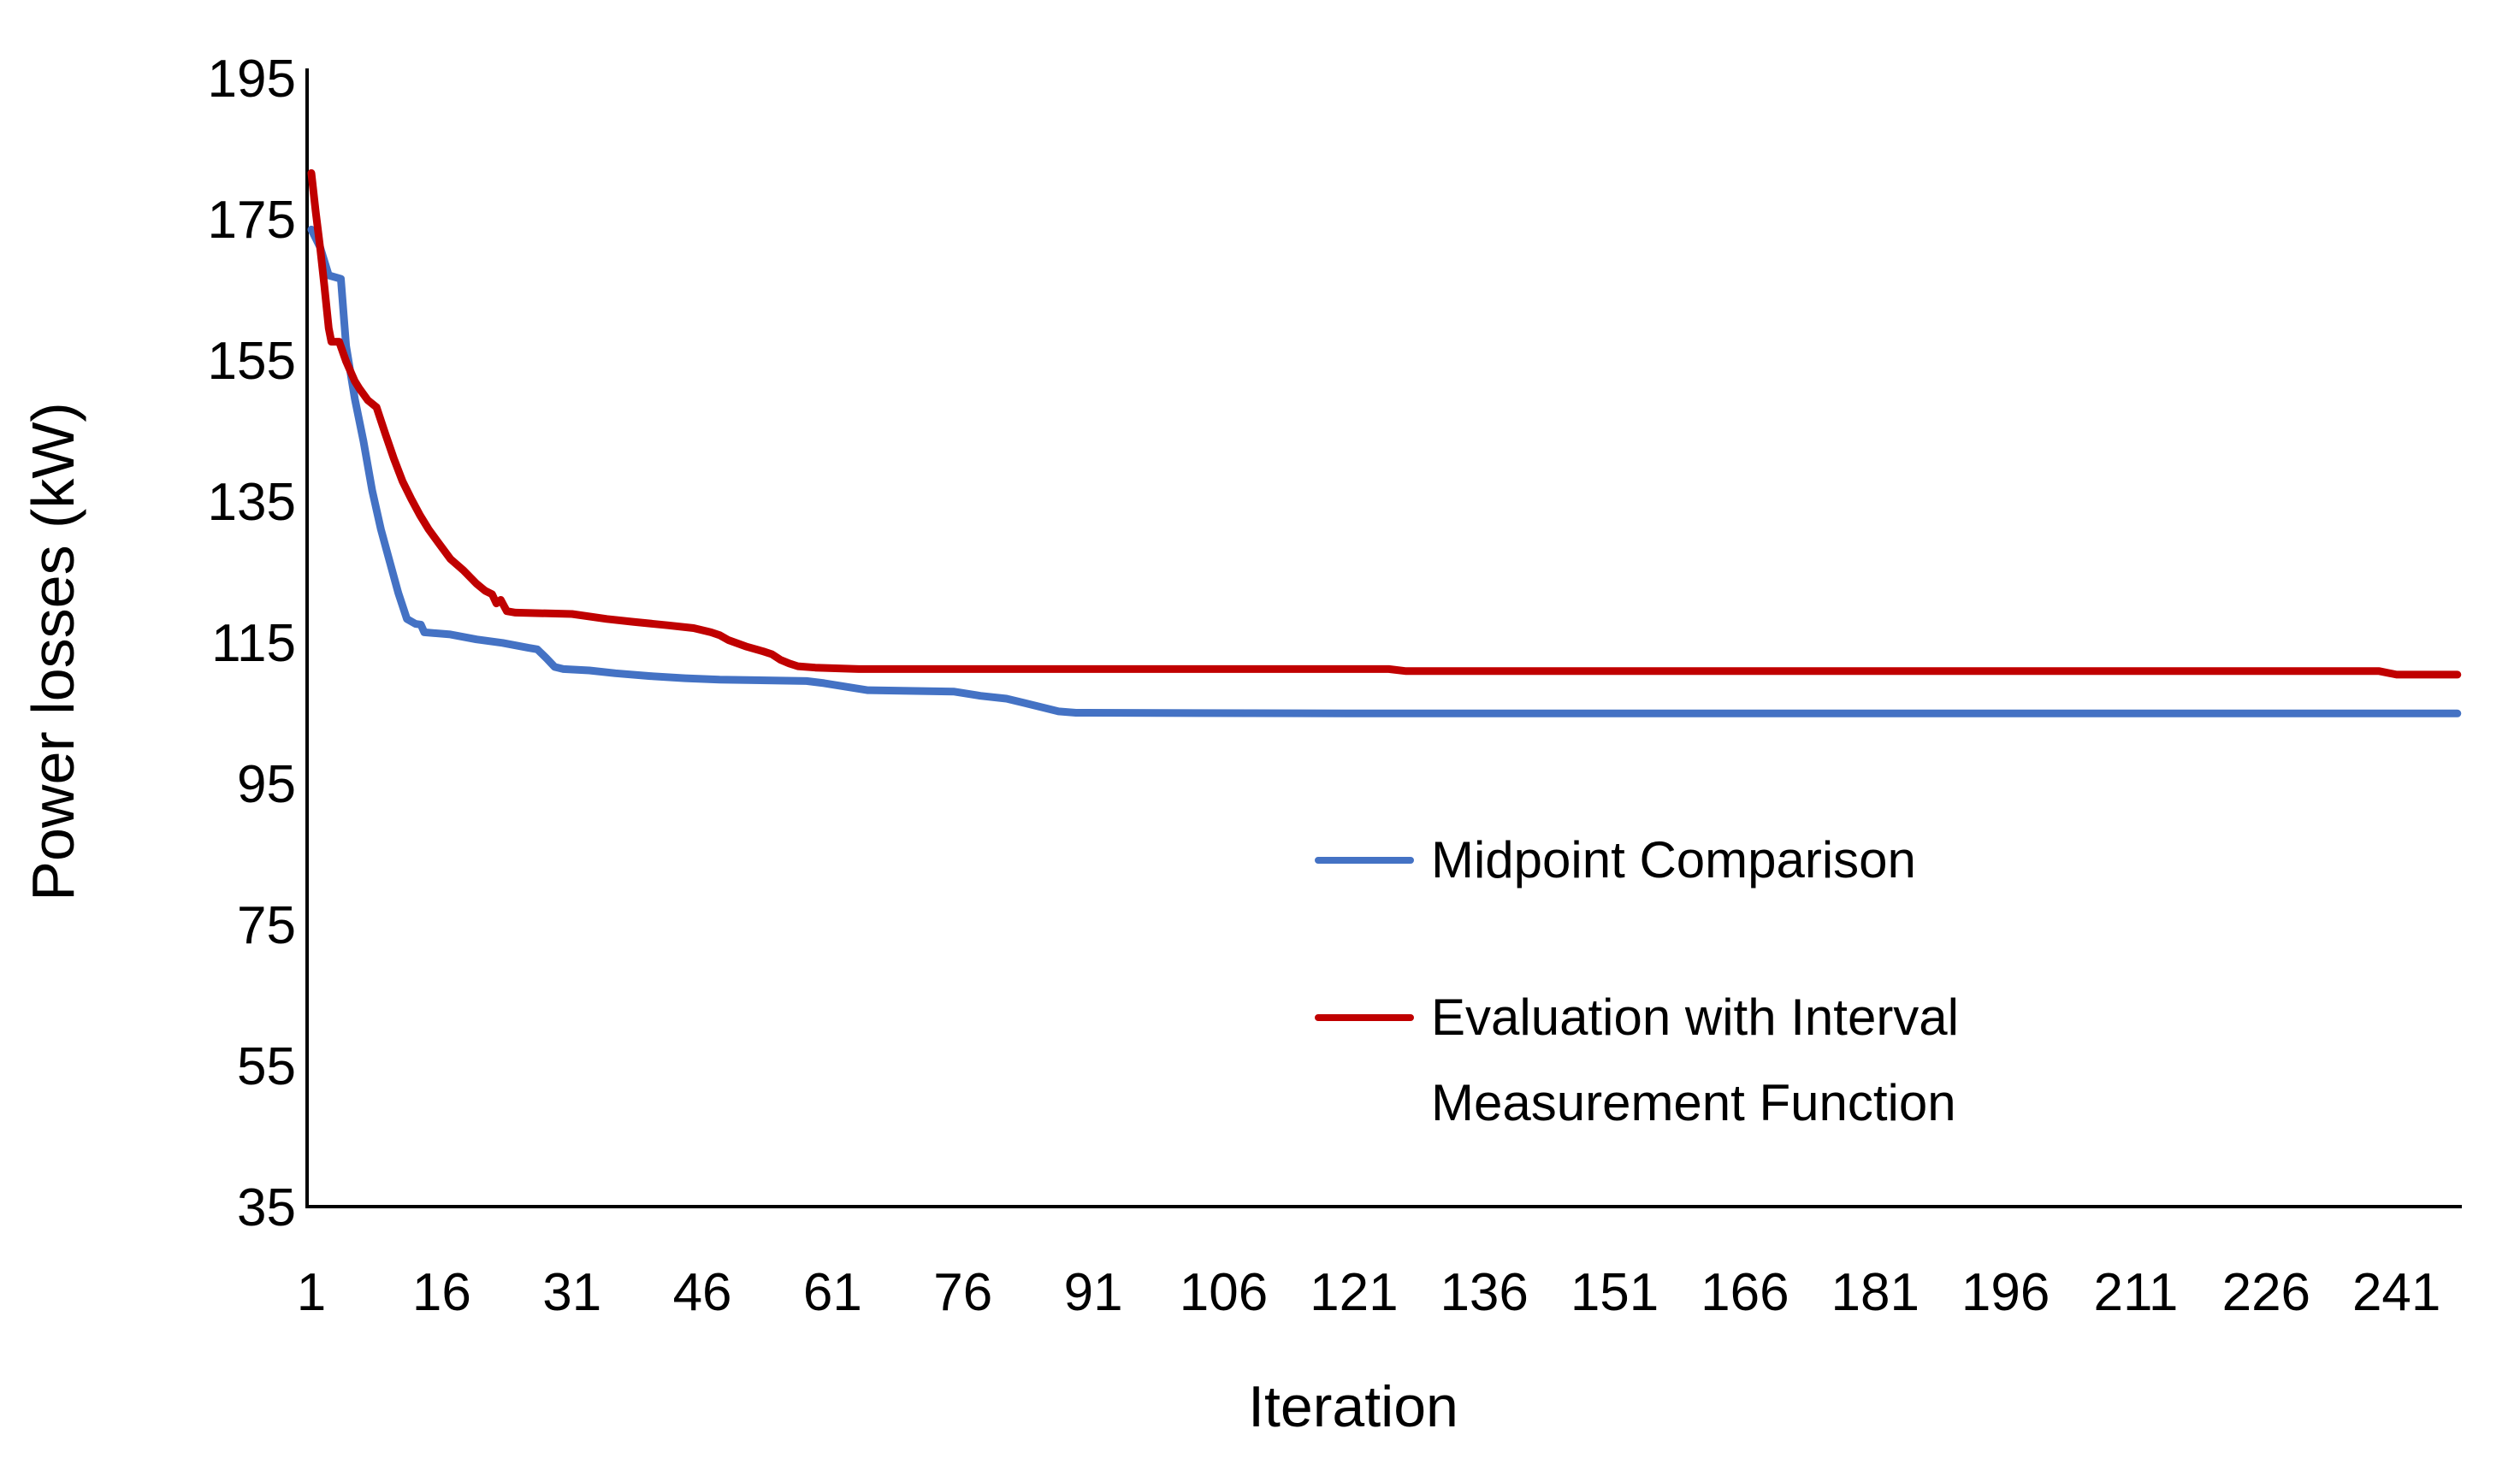  Describe the element at coordinates (266, 1207) in the screenshot. I see `y-tick-label: 35` at that location.